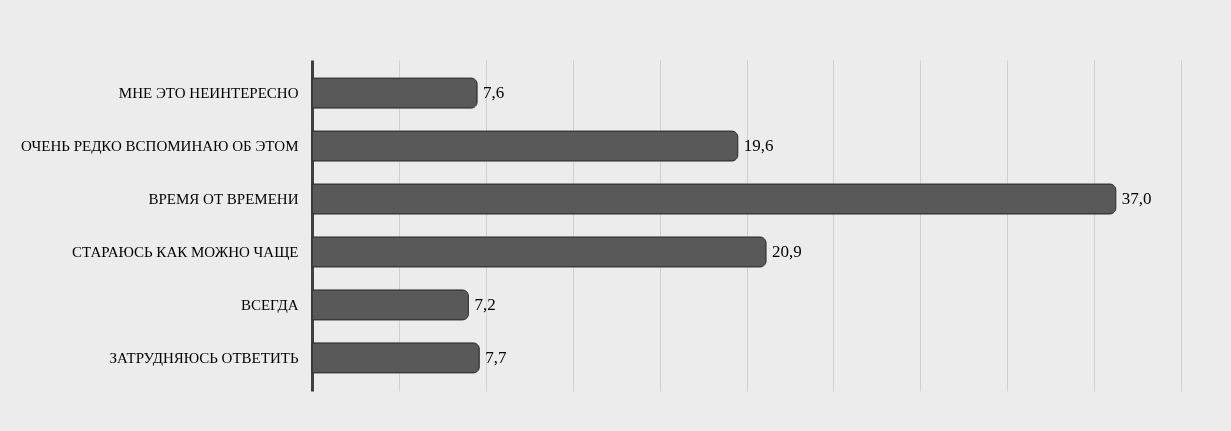  What do you see at coordinates (494, 93) in the screenshot?
I see `data-label: 7,6` at bounding box center [494, 93].